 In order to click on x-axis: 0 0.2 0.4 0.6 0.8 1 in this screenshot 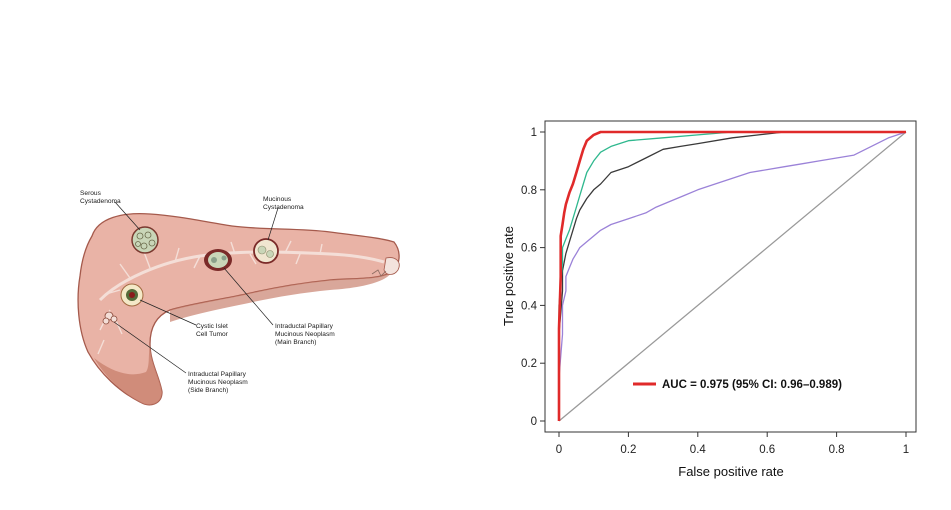, I will do `click(732, 444)`.